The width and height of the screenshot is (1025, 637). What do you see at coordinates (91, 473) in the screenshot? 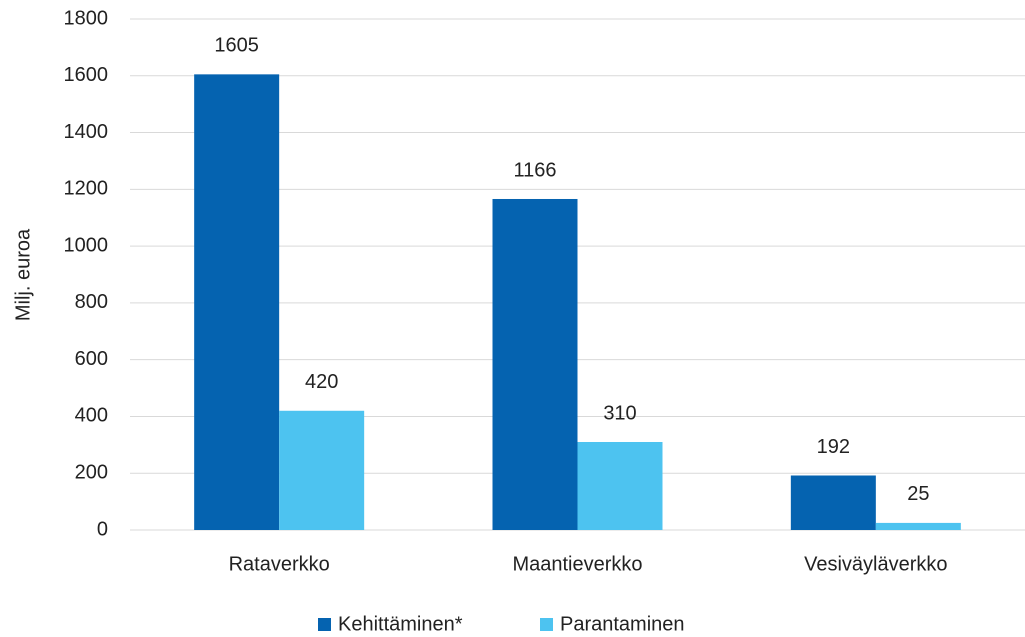
I see `y-tick-label: 200` at bounding box center [91, 473].